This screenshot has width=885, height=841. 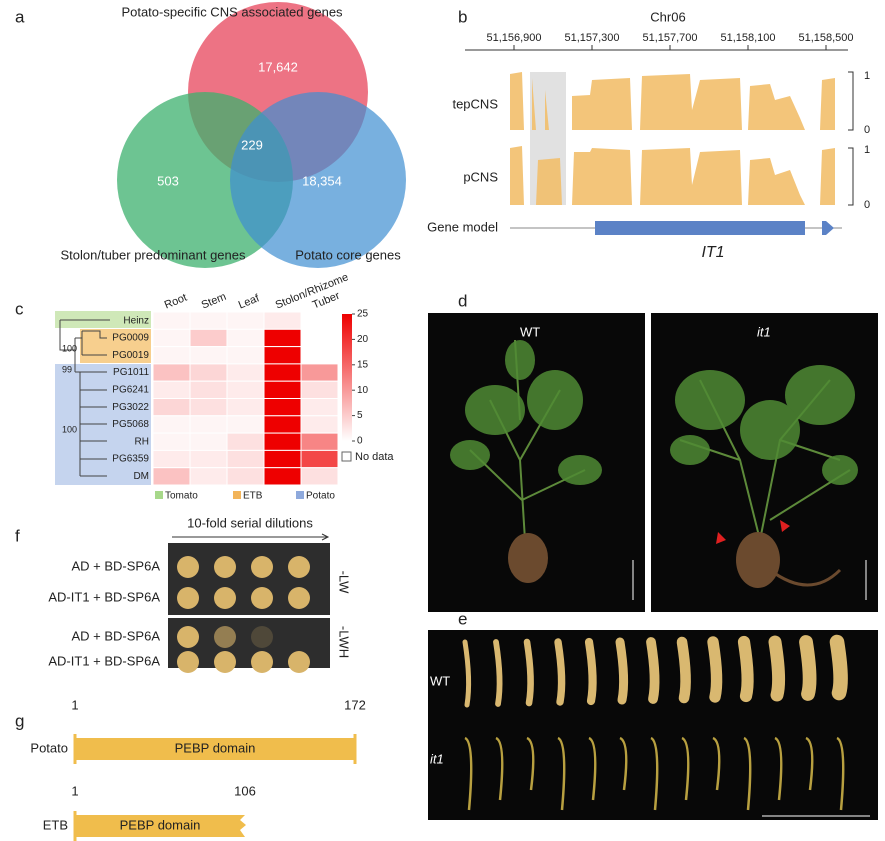 I want to click on tracks, so click(x=682, y=138).